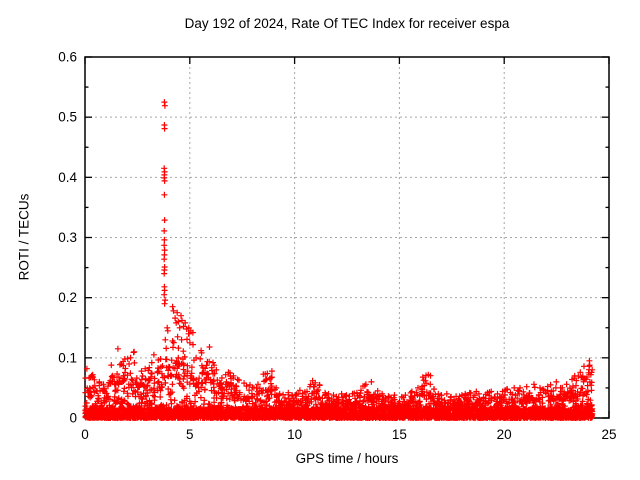 The image size is (640, 480). I want to click on y-tick-label: 0.1, so click(67, 357).